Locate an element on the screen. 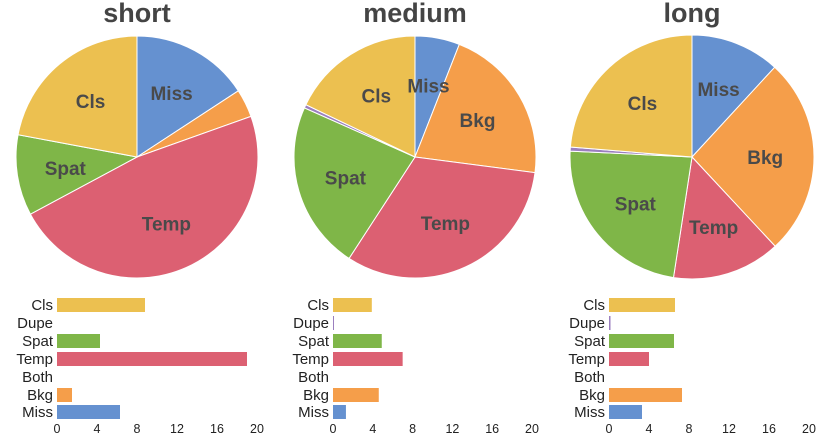 The image size is (830, 441). panel-title: long is located at coordinates (692, 14).